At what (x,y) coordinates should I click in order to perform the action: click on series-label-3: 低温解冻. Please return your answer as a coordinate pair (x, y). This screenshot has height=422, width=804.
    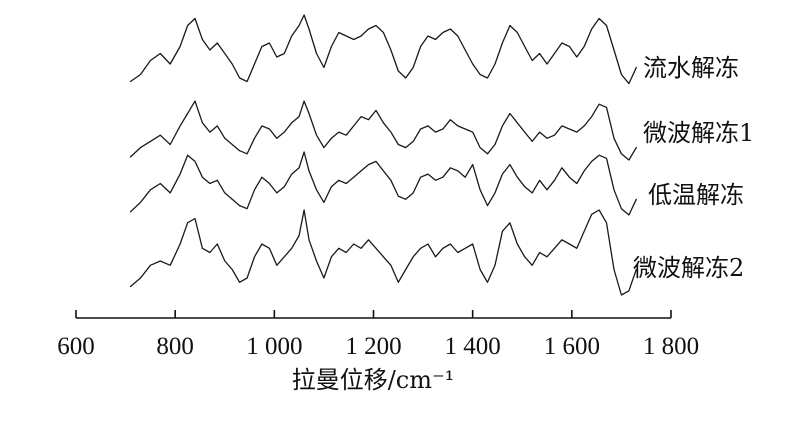
    Looking at the image, I should click on (696, 195).